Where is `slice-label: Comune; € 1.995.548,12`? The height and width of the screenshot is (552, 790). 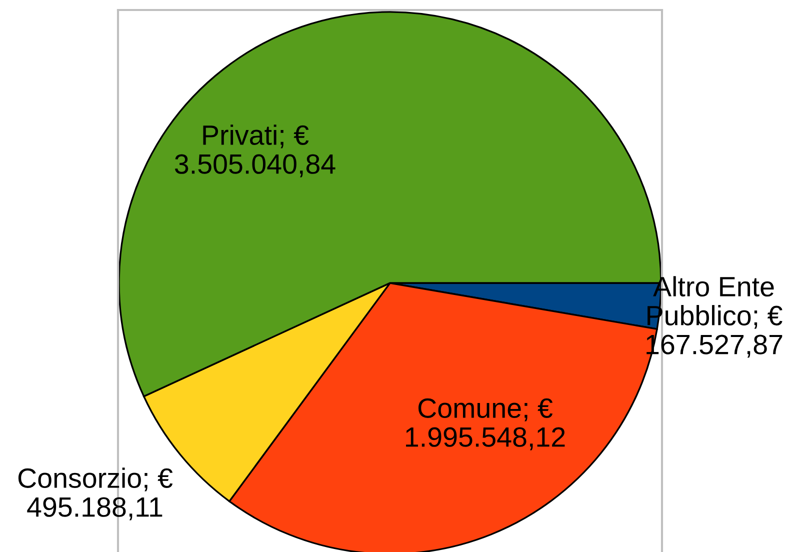
slice-label: Comune; € 1.995.548,12 is located at coordinates (485, 424).